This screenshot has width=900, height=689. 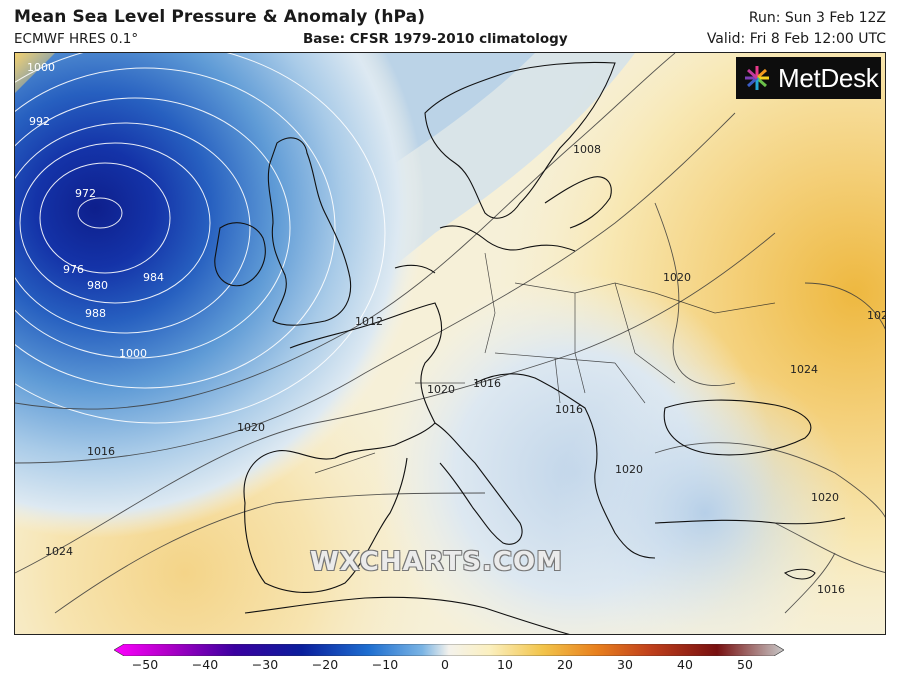 I want to click on isobar-label: 976, so click(x=73, y=269).